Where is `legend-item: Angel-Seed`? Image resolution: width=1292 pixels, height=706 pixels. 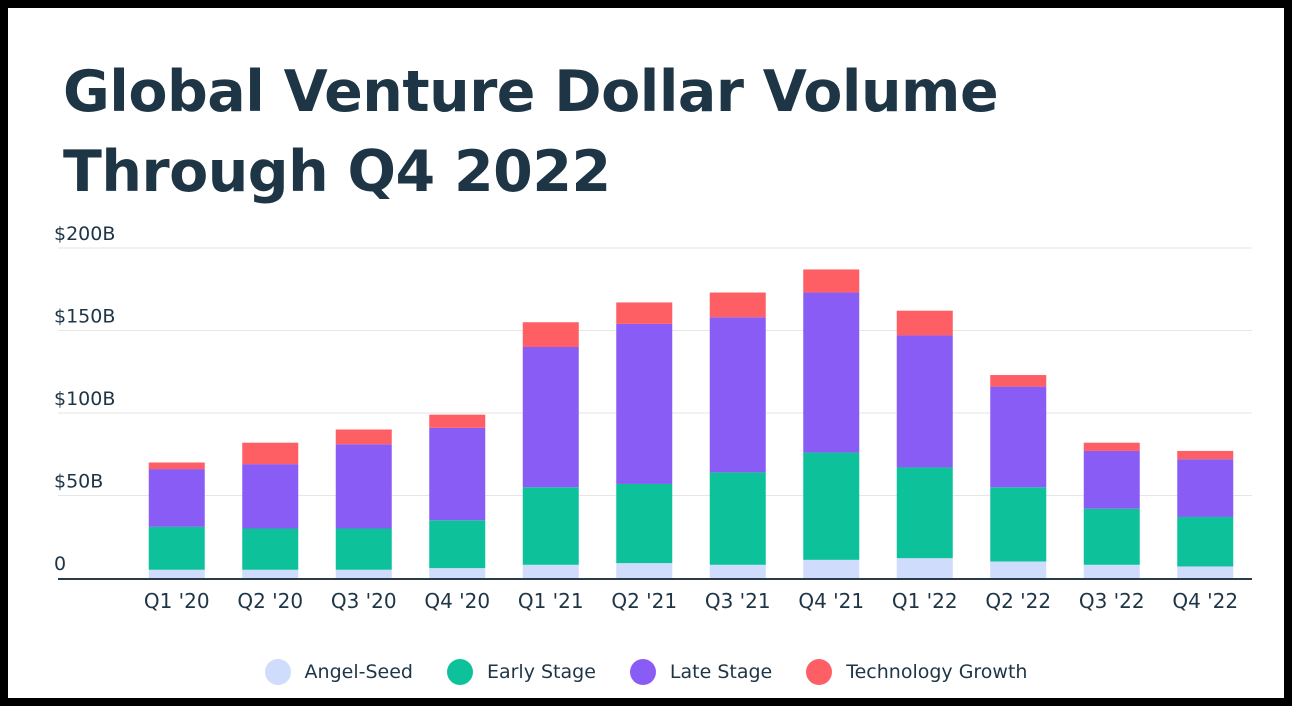
legend-item: Angel-Seed is located at coordinates (338, 672).